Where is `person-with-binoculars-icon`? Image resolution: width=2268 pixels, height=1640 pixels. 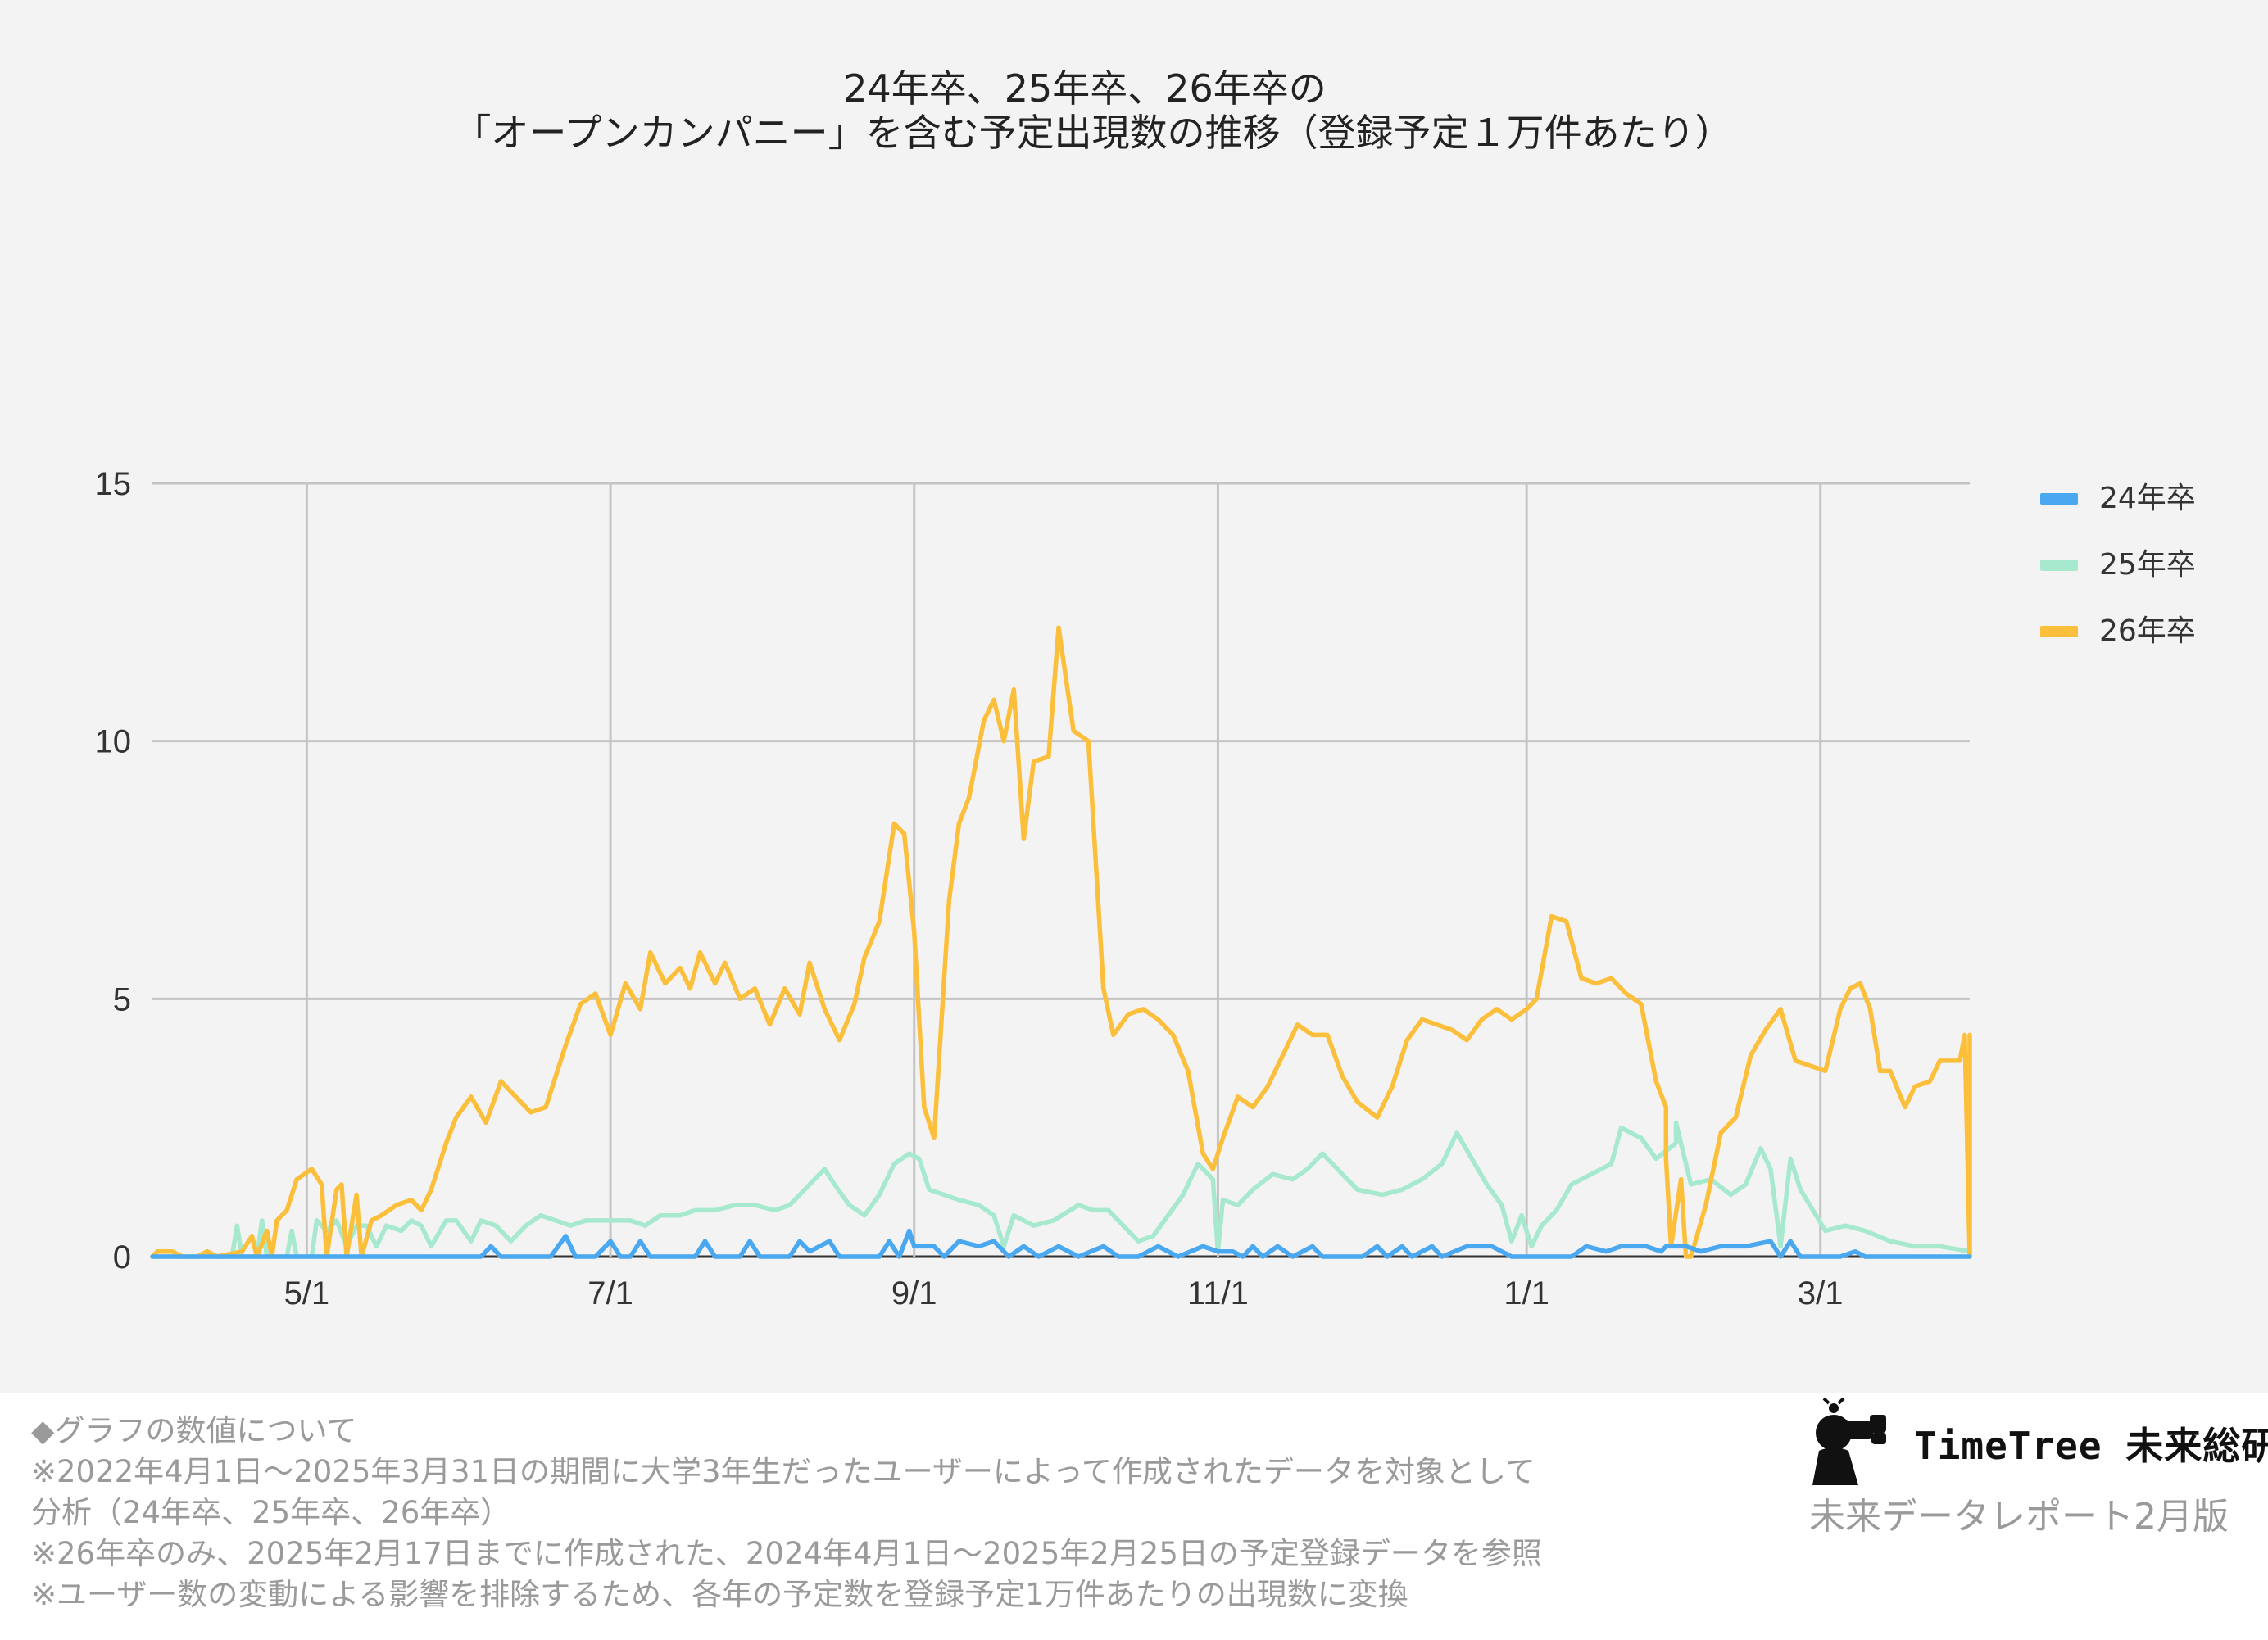 person-with-binoculars-icon is located at coordinates (1849, 1441).